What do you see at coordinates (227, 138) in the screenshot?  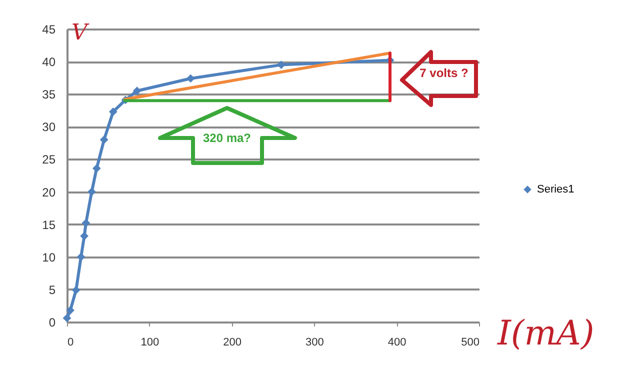 I see `annotation: 320 ma?` at bounding box center [227, 138].